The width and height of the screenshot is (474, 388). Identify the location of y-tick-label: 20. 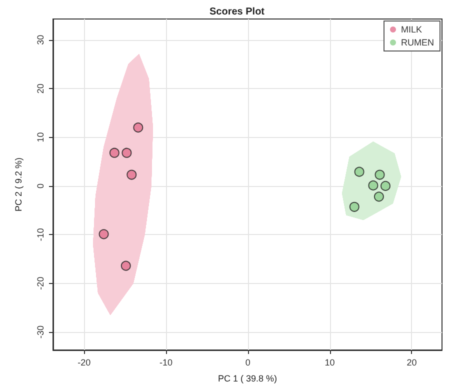
(41, 89).